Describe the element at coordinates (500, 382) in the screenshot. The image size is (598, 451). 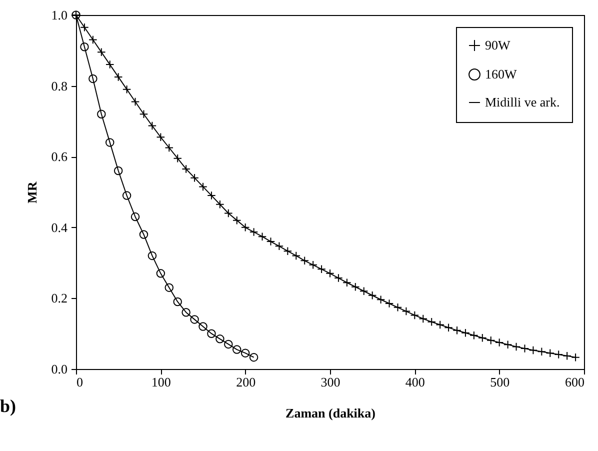
I see `x-tick-label: 500` at that location.